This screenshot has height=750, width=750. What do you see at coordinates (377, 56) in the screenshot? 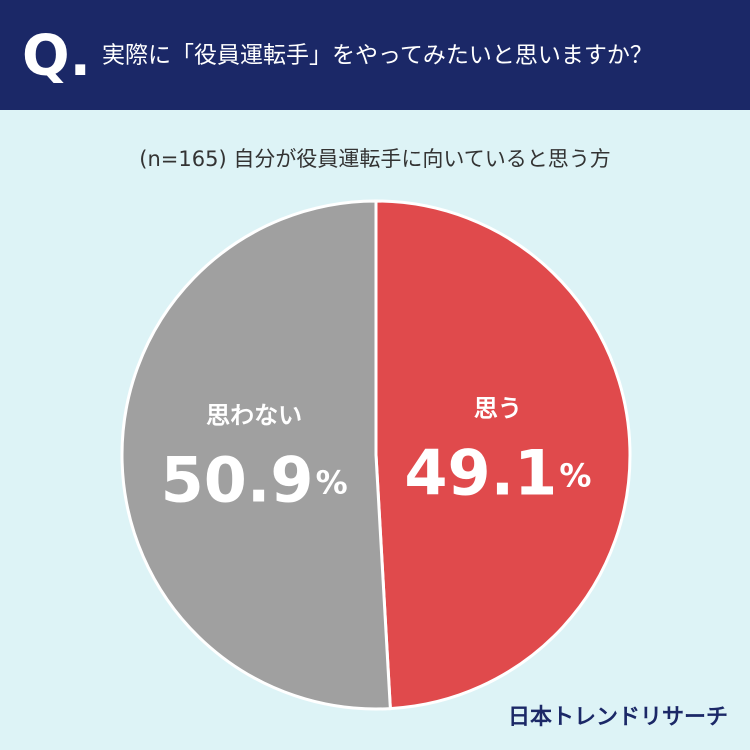
I see `question: 実際に「役員運転手」をやってみたいと思いますか？` at bounding box center [377, 56].